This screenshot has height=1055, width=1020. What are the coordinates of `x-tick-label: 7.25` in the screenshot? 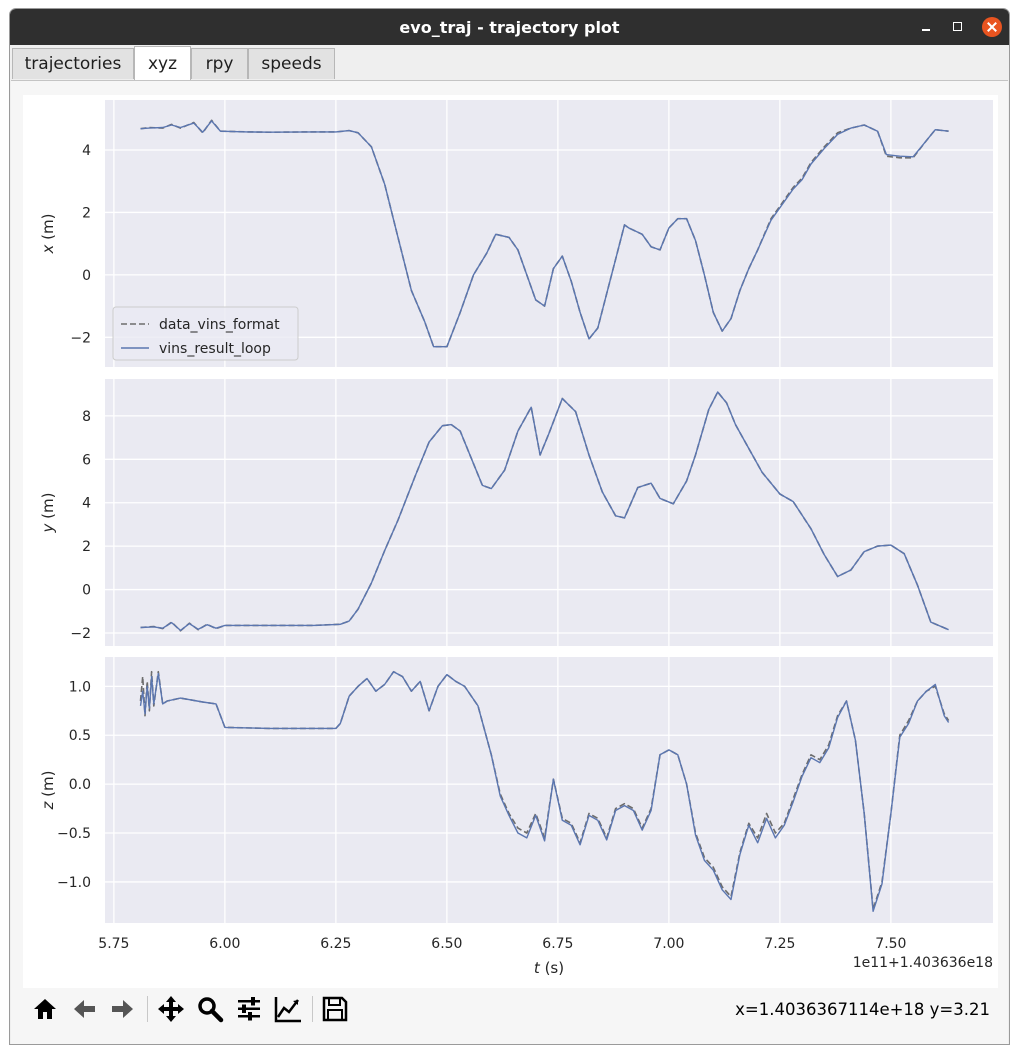 It's located at (779, 944).